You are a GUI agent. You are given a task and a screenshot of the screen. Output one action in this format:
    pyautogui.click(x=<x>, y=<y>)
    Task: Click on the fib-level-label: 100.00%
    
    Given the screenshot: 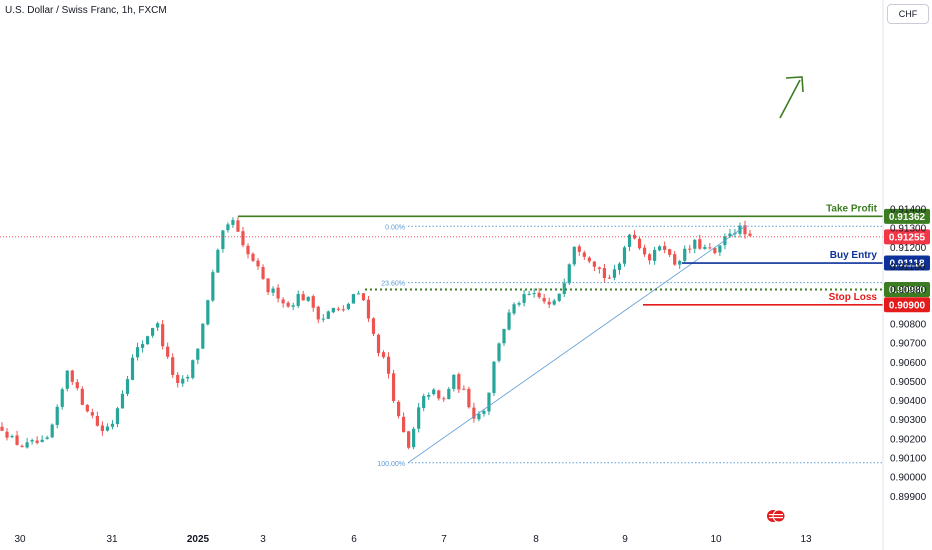 What is the action you would take?
    pyautogui.click(x=391, y=464)
    